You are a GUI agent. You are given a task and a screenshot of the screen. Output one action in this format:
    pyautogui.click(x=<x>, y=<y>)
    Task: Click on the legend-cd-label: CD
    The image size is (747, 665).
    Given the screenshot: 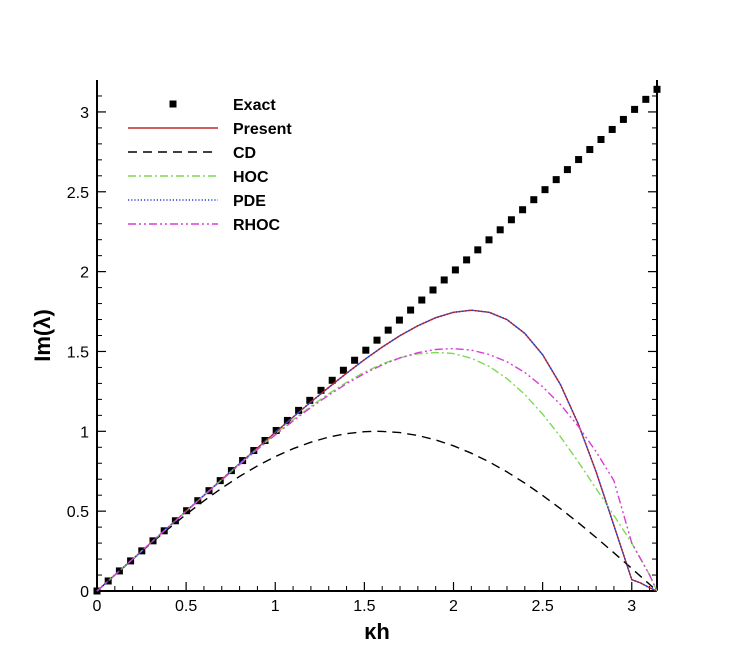 What is the action you would take?
    pyautogui.click(x=244, y=153)
    